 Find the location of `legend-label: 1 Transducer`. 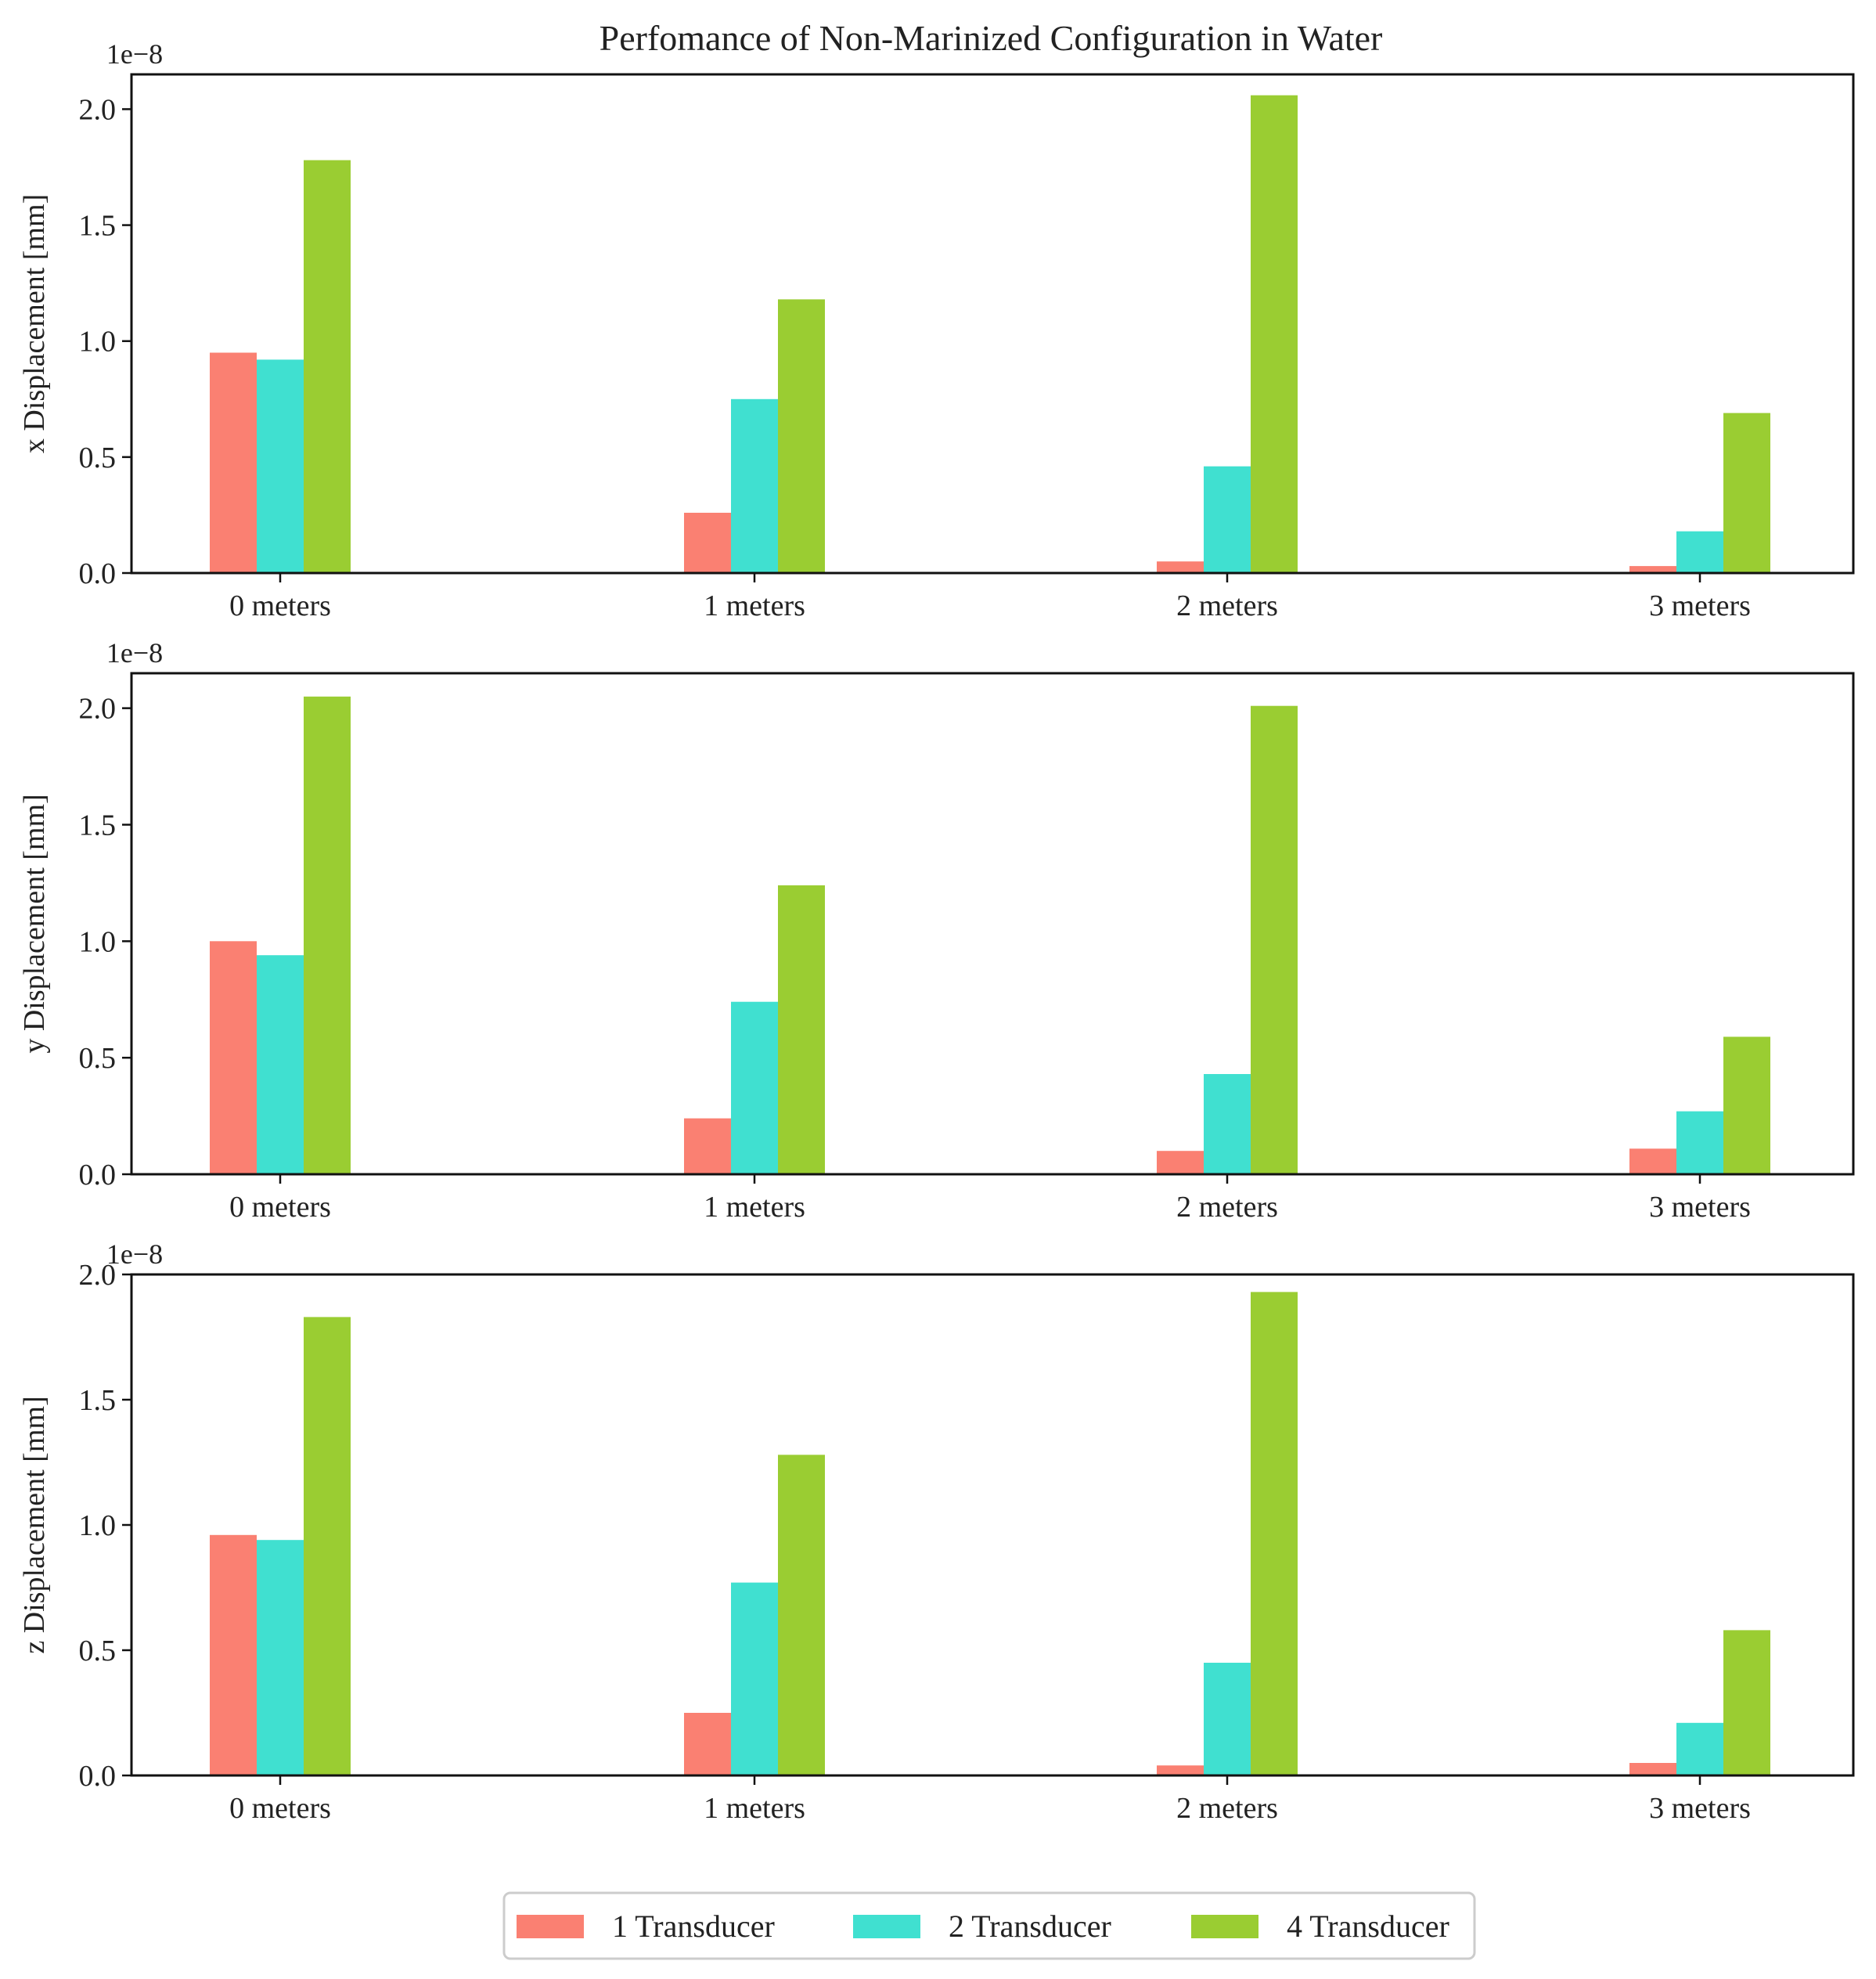

legend-label: 1 Transducer is located at coordinates (693, 1926).